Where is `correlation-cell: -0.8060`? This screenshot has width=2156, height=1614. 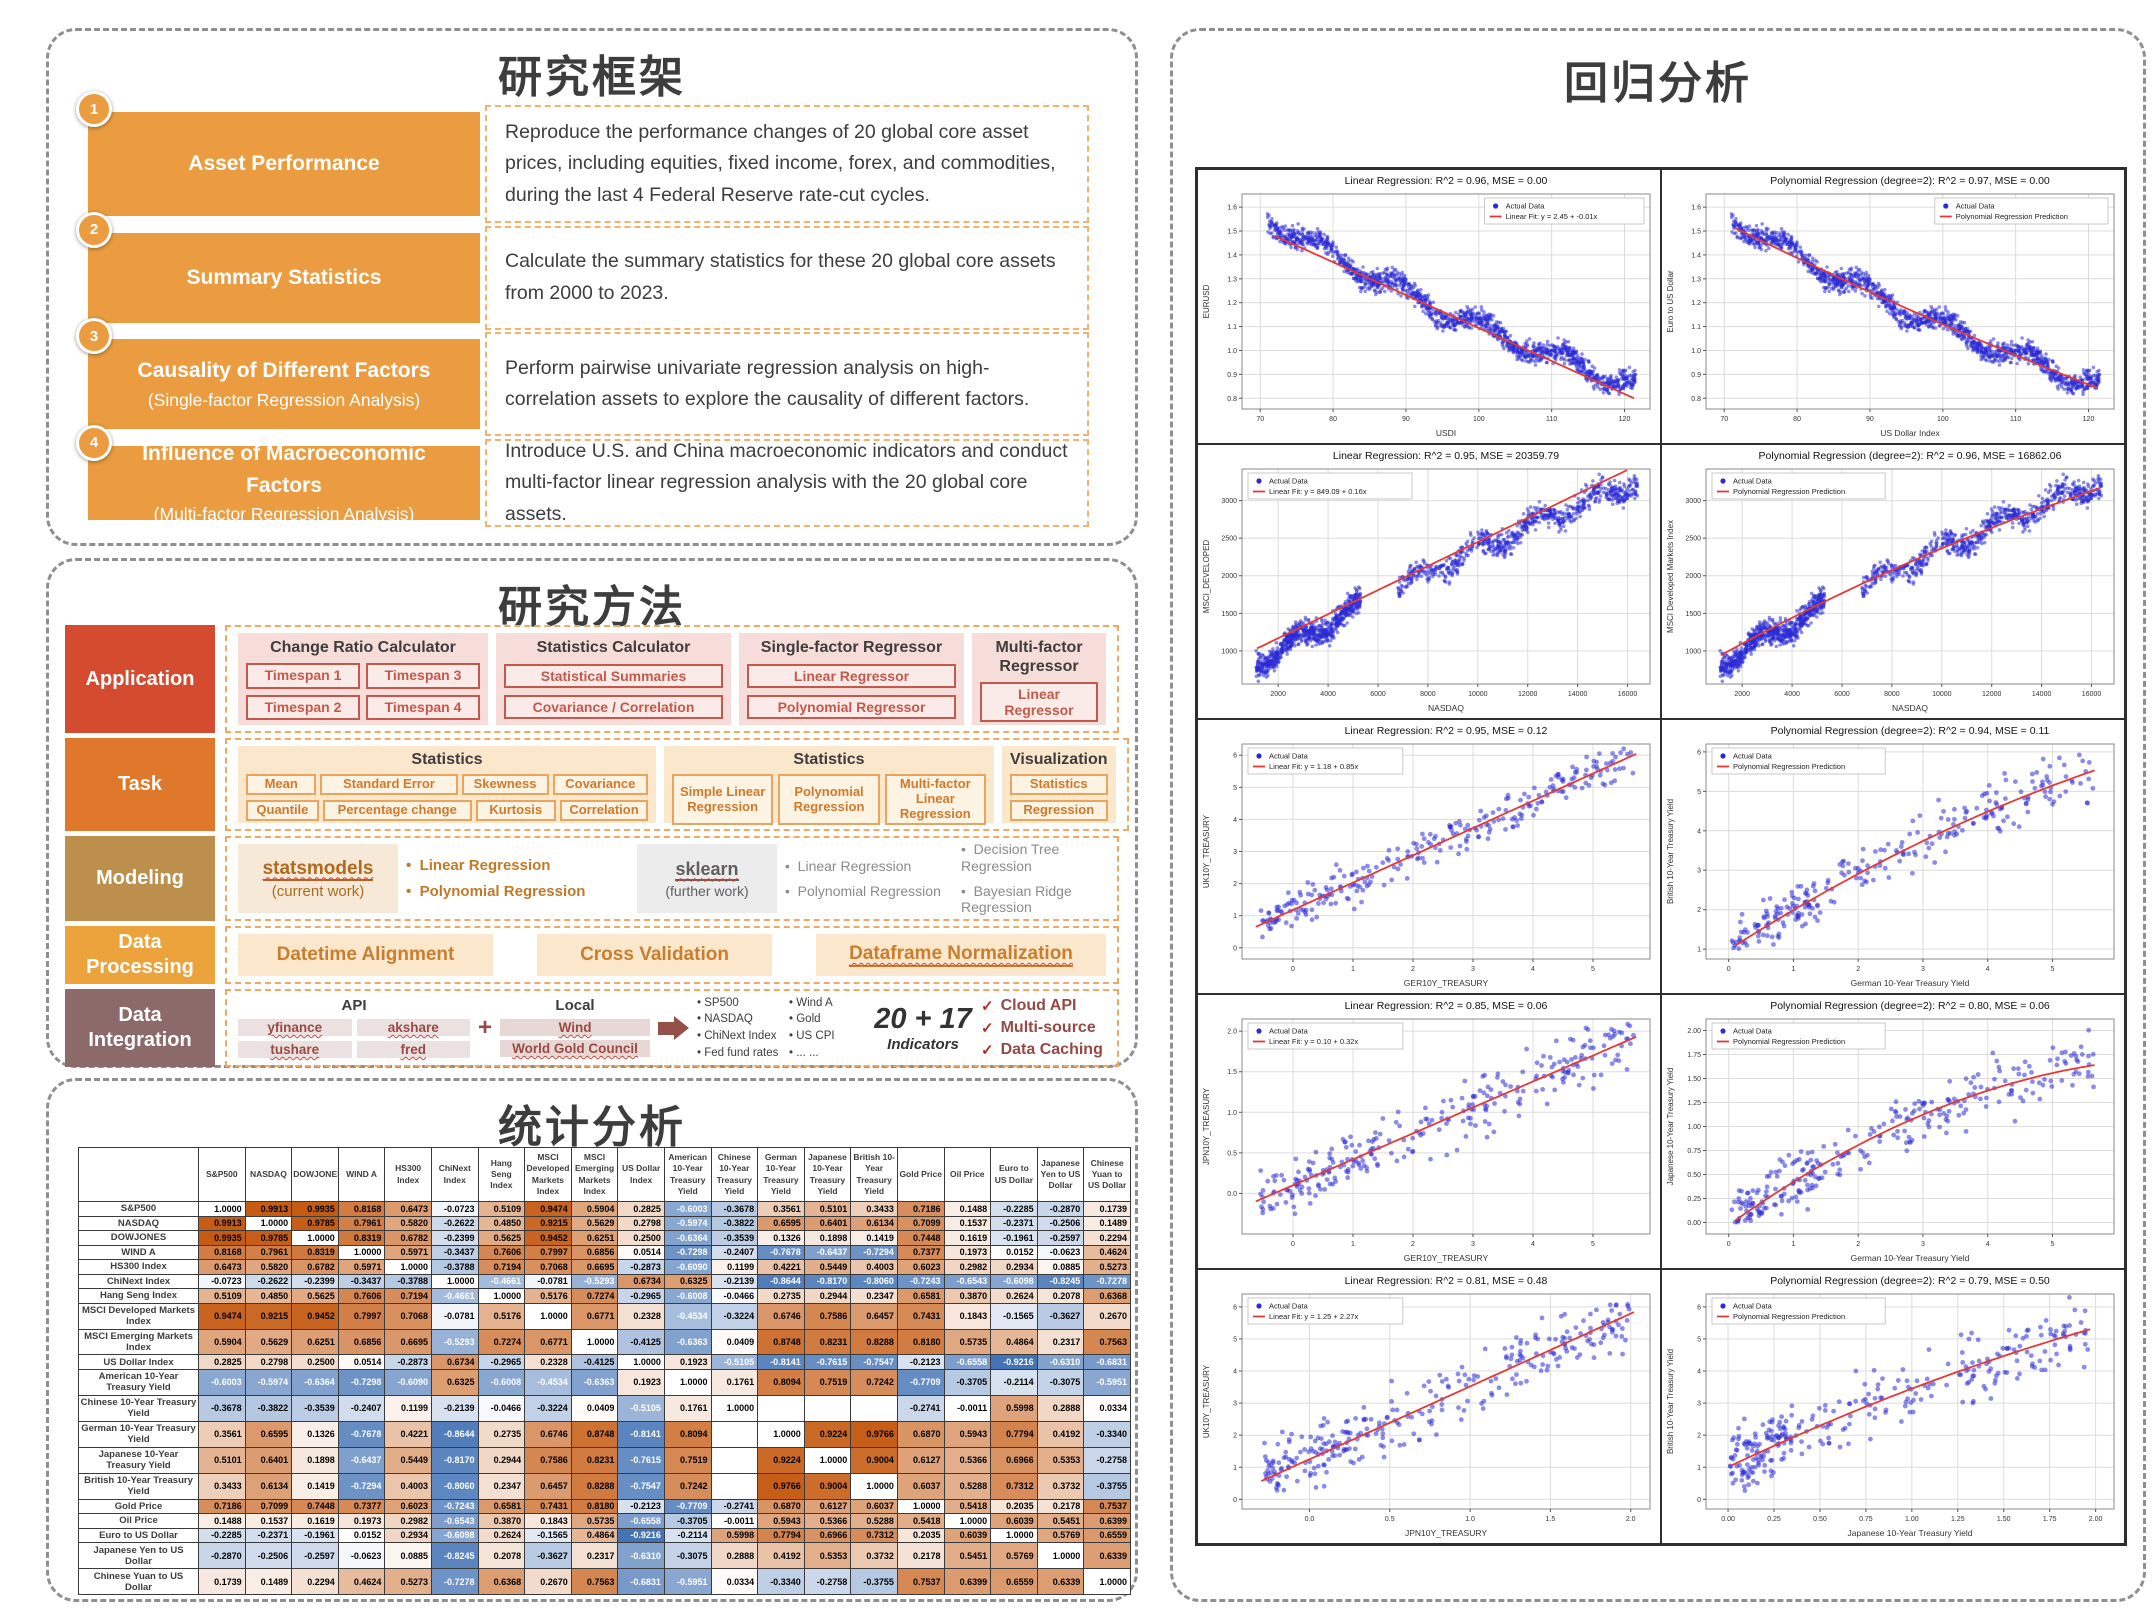
correlation-cell: -0.8060 is located at coordinates (874, 1281).